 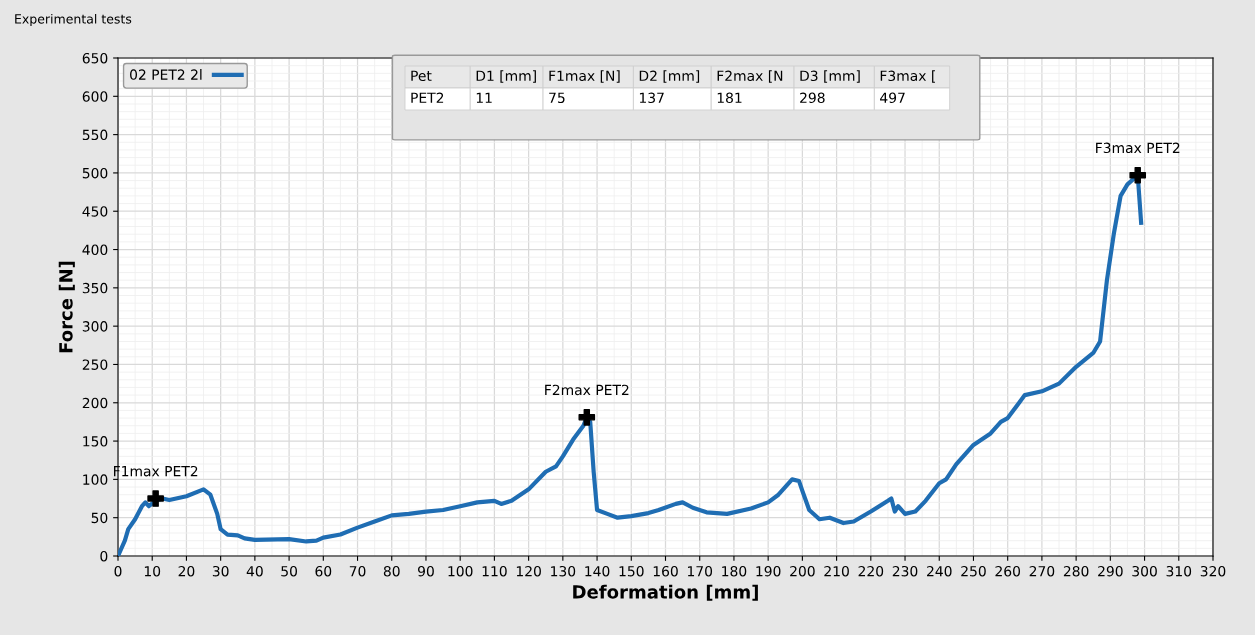 What do you see at coordinates (631, 571) in the screenshot?
I see `x-tick-label: 150` at bounding box center [631, 571].